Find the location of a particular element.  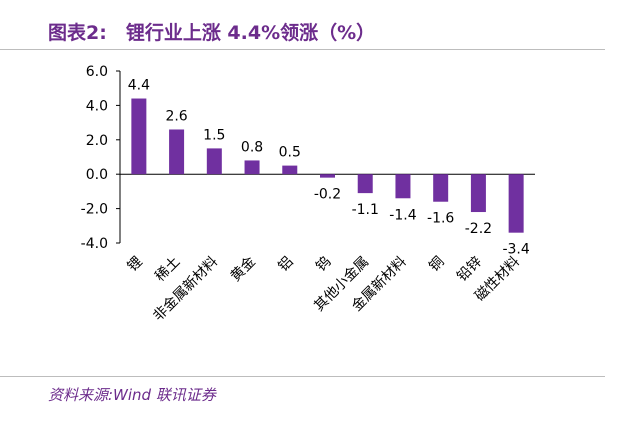

data-label: -1.1 is located at coordinates (365, 210).